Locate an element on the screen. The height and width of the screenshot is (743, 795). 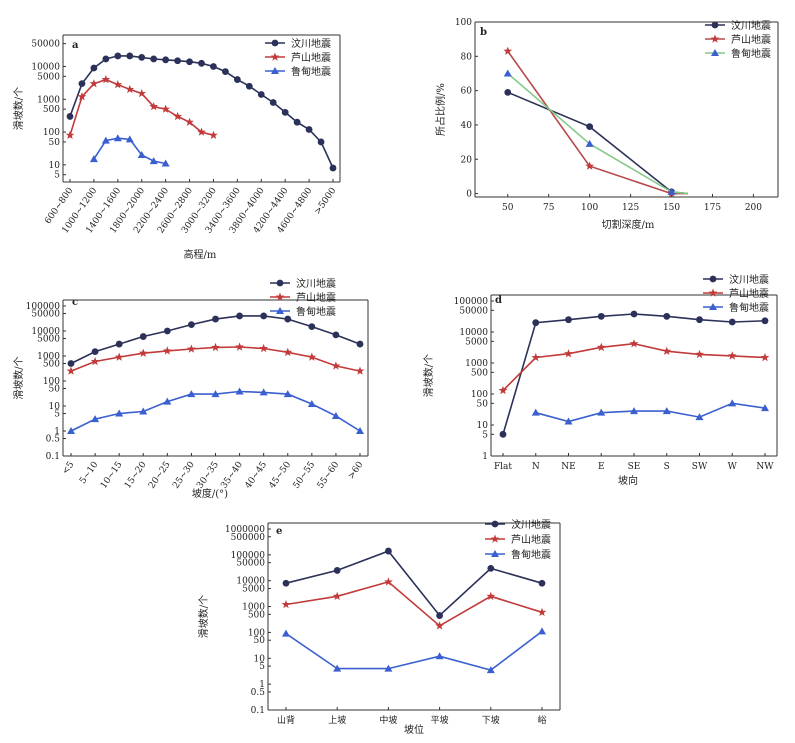
y-tick-label: 60 is located at coordinates (467, 92).